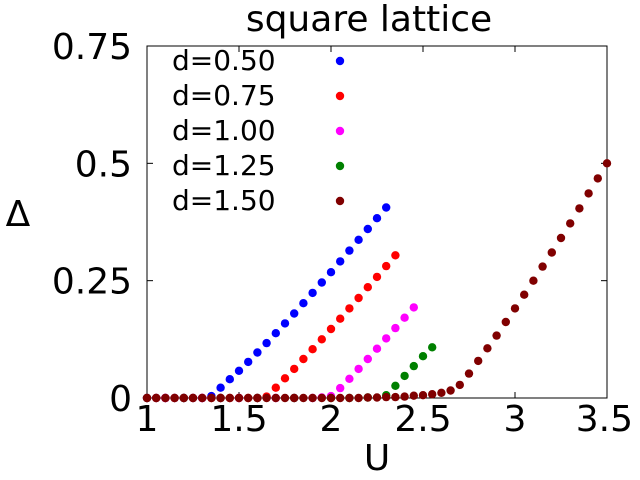 The height and width of the screenshot is (480, 640). What do you see at coordinates (18, 214) in the screenshot?
I see `y-axis-label: Δ` at bounding box center [18, 214].